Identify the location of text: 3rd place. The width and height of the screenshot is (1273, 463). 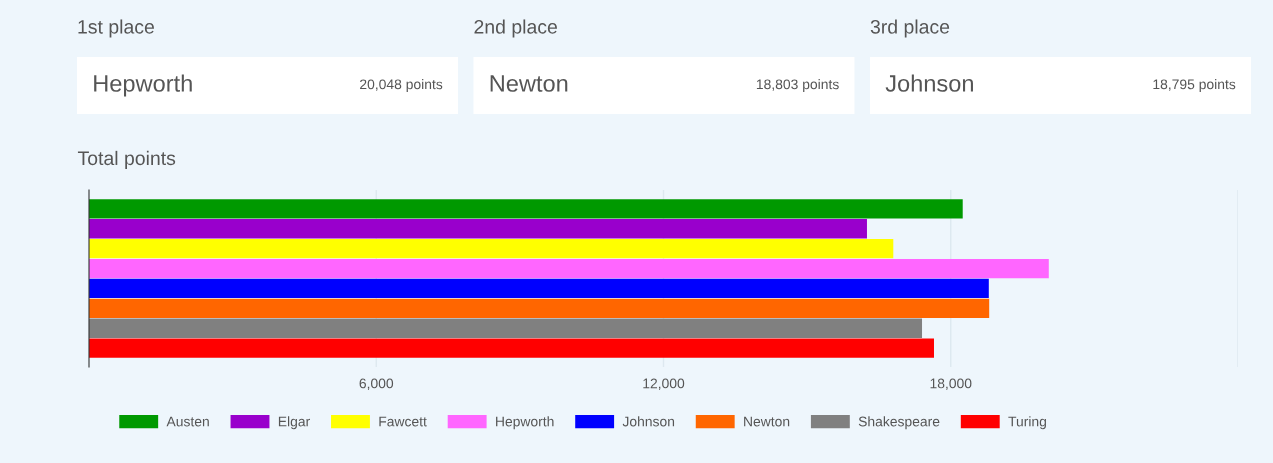
(910, 28).